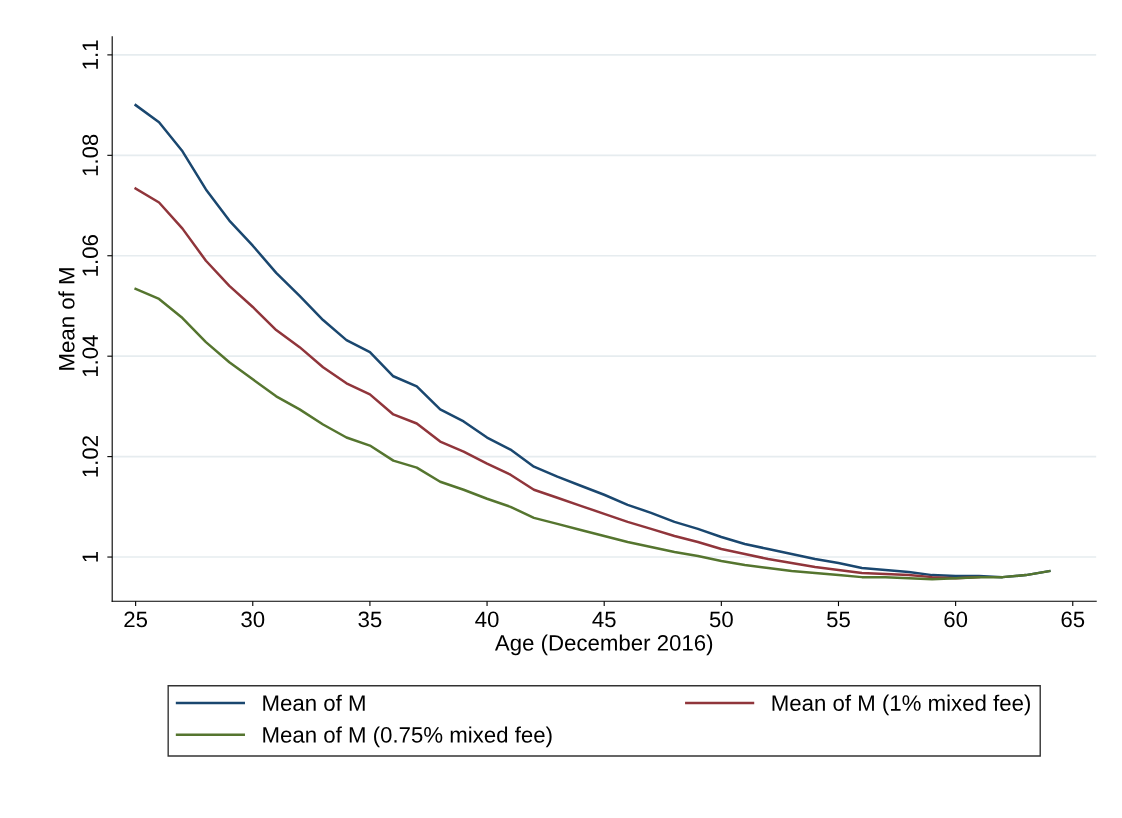 This screenshot has width=1122, height=818. Describe the element at coordinates (90, 255) in the screenshot. I see `y-tick-label: 1.06` at that location.